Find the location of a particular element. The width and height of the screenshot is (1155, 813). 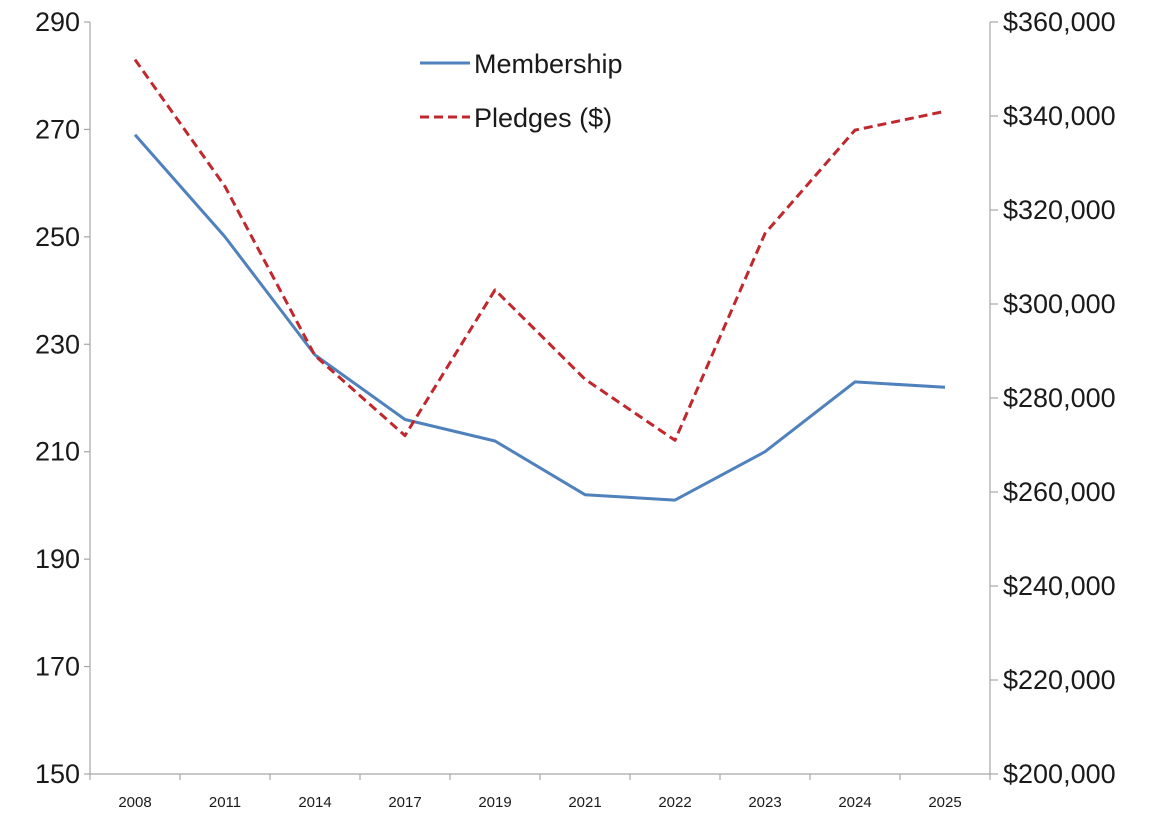

left-tick-label: 250 is located at coordinates (57, 237).